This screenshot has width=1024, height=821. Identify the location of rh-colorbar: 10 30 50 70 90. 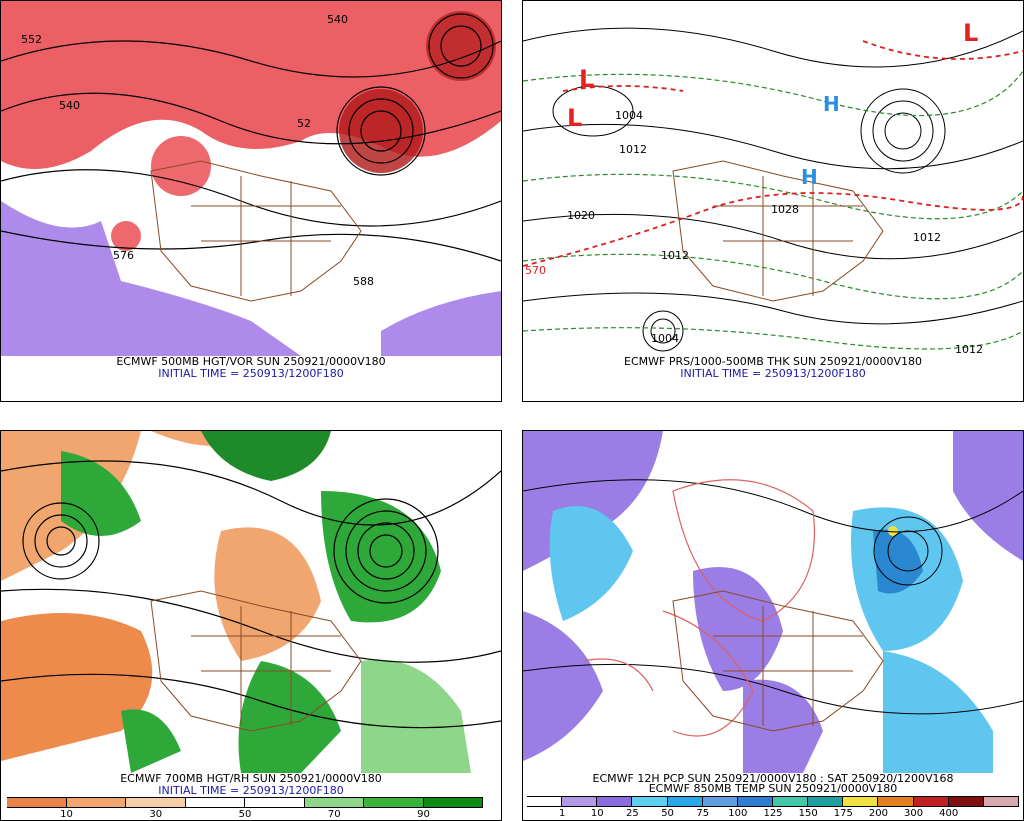
(245, 808).